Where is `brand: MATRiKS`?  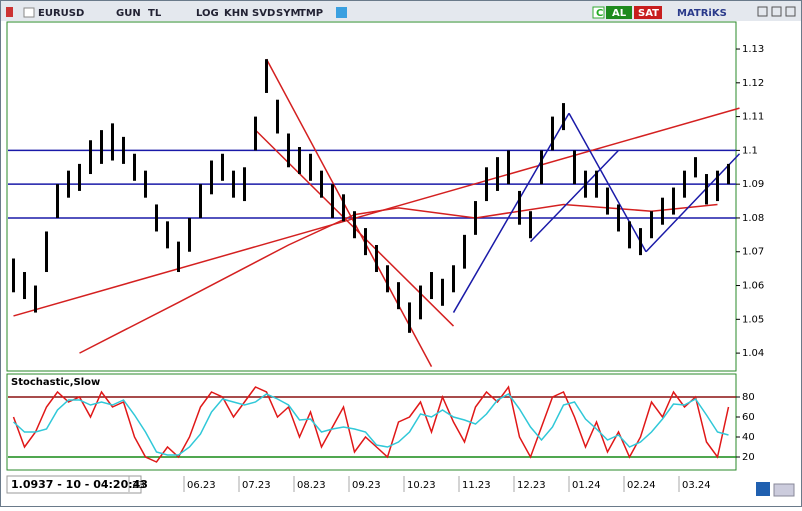 brand: MATRiKS is located at coordinates (702, 13).